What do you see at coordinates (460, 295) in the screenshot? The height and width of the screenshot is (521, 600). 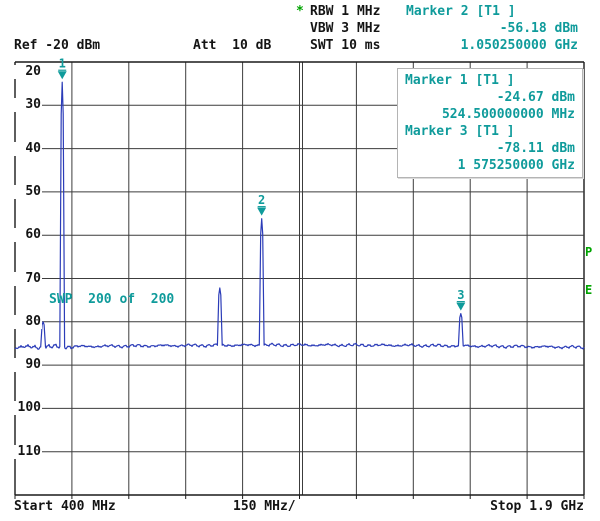 I see `marker-3-label: 3` at bounding box center [460, 295].